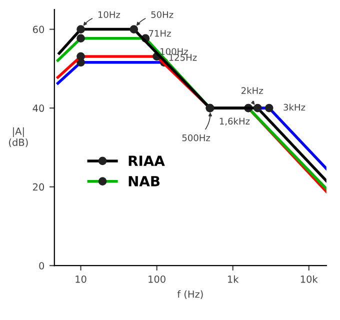 The image size is (340, 320). Describe the element at coordinates (196, 138) in the screenshot. I see `annotation: 500Hz` at that location.